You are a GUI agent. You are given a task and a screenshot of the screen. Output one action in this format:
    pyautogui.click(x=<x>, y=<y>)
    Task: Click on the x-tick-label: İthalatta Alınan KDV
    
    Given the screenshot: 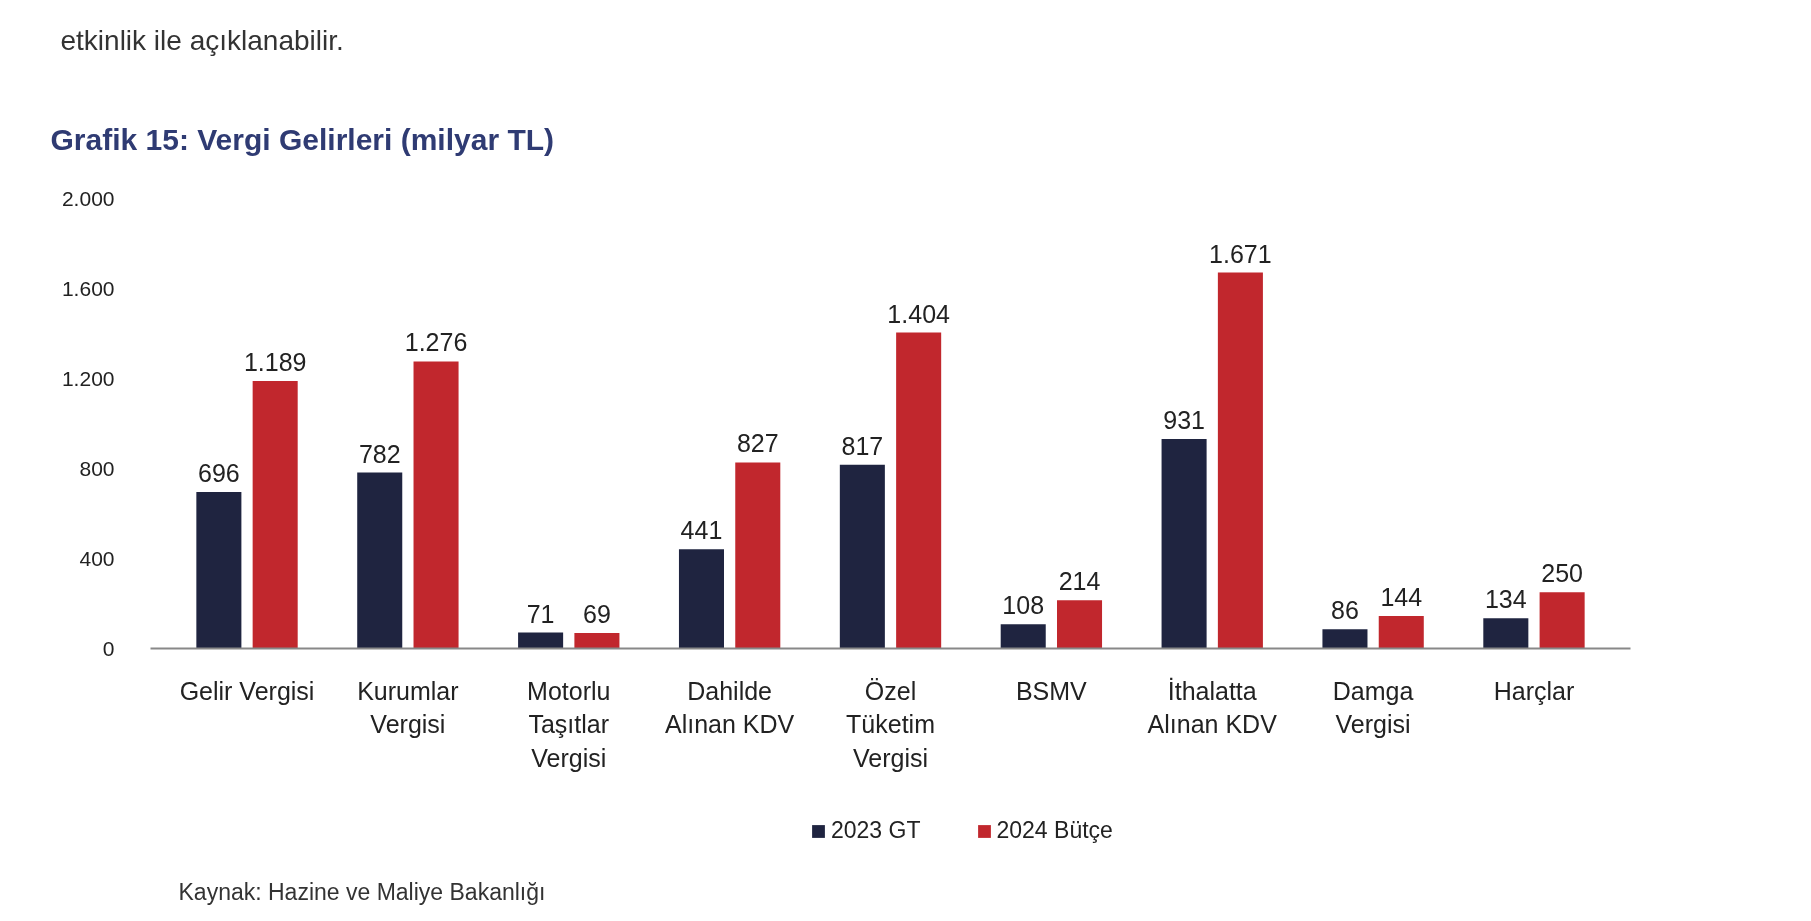 What is the action you would take?
    pyautogui.click(x=1212, y=707)
    